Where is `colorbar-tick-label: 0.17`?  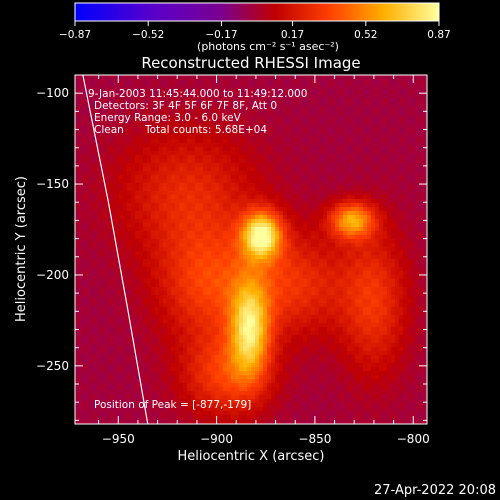 colorbar-tick-label: 0.17 is located at coordinates (292, 35).